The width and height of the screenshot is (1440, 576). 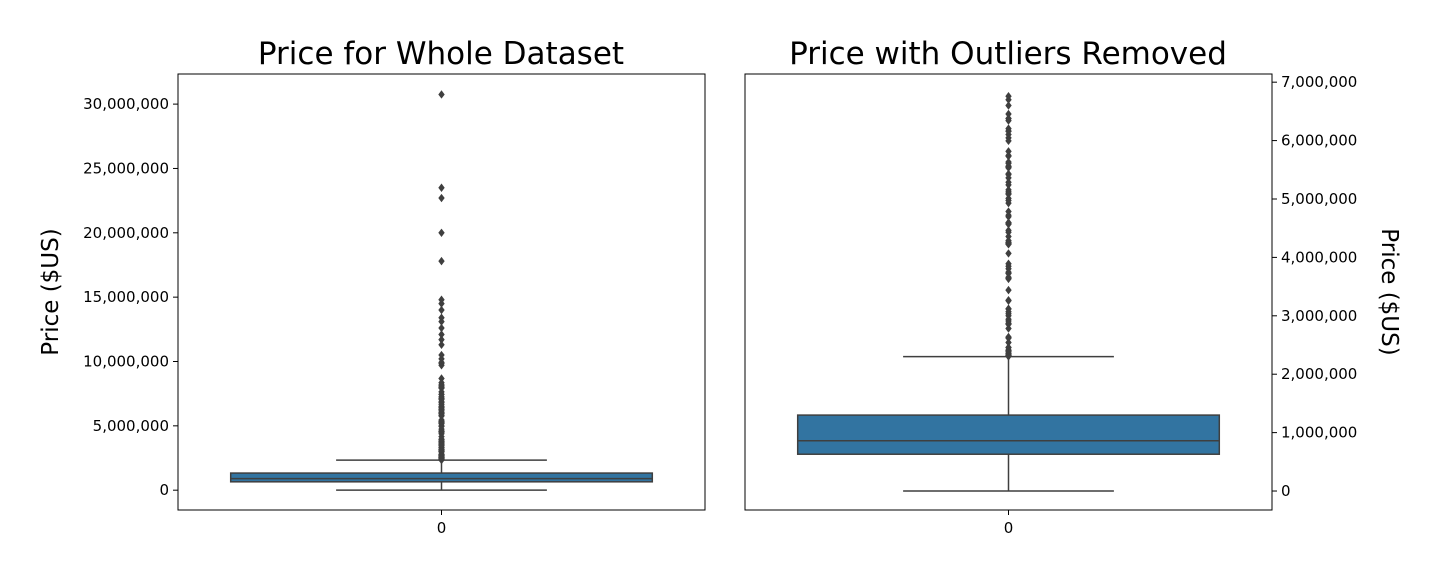 What do you see at coordinates (126, 361) in the screenshot?
I see `y-tick-label: 10,000,000` at bounding box center [126, 361].